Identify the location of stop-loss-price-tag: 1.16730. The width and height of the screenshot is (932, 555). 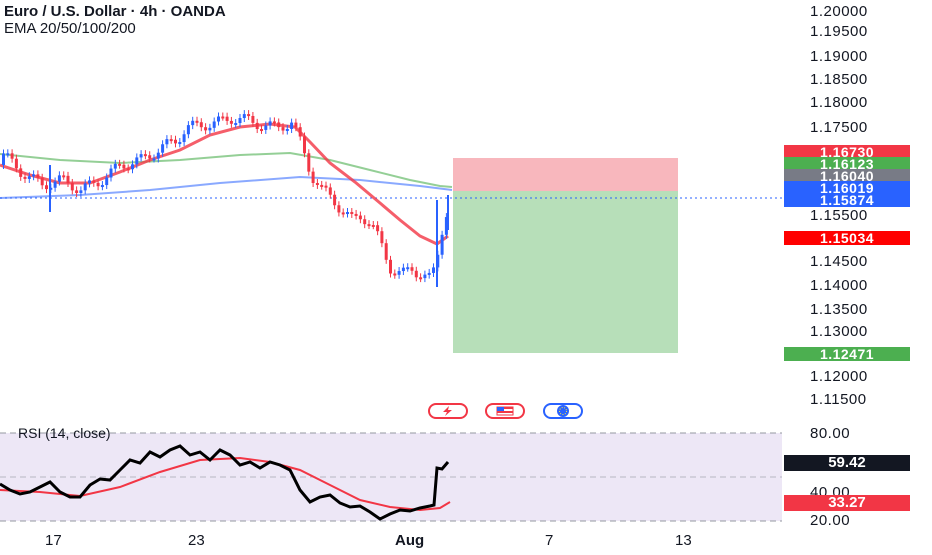
(847, 152).